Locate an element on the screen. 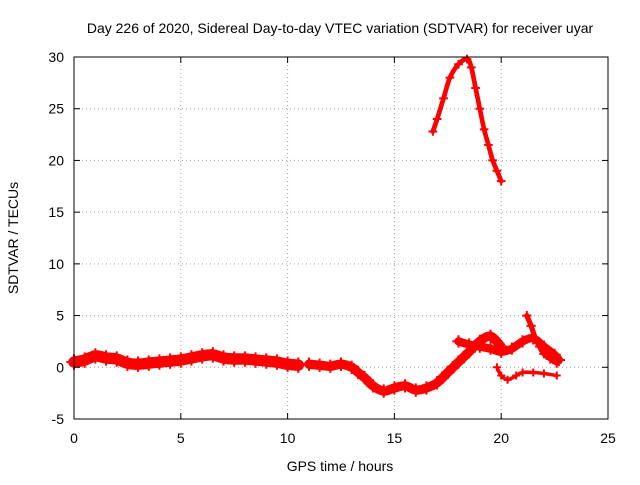 This screenshot has height=485, width=640. y-tick-label: 20 is located at coordinates (56, 160).